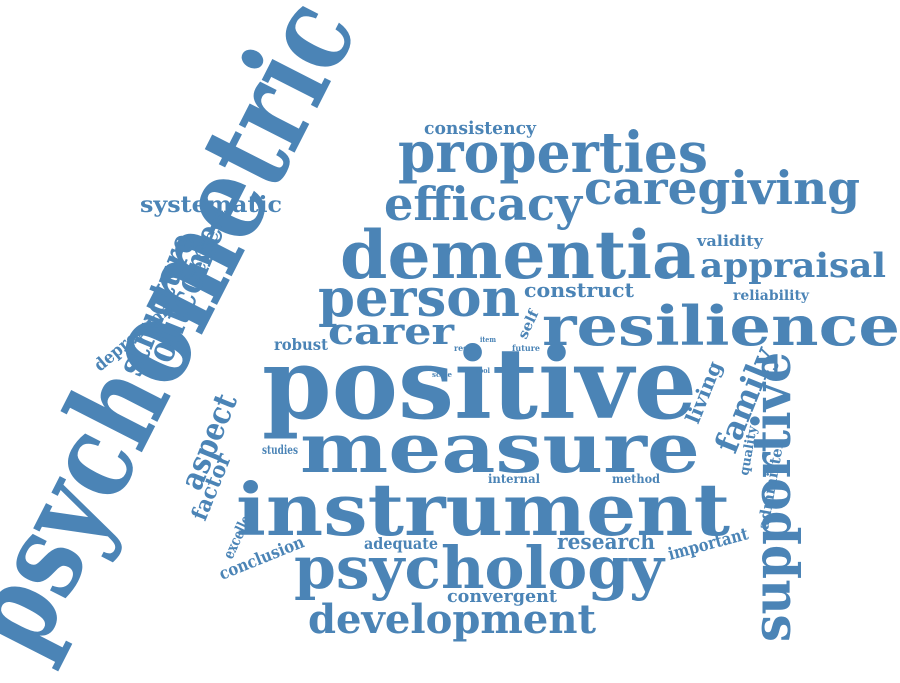 This screenshot has height=683, width=900. Describe the element at coordinates (483, 204) in the screenshot. I see `word-efficacy: efficacy` at that location.